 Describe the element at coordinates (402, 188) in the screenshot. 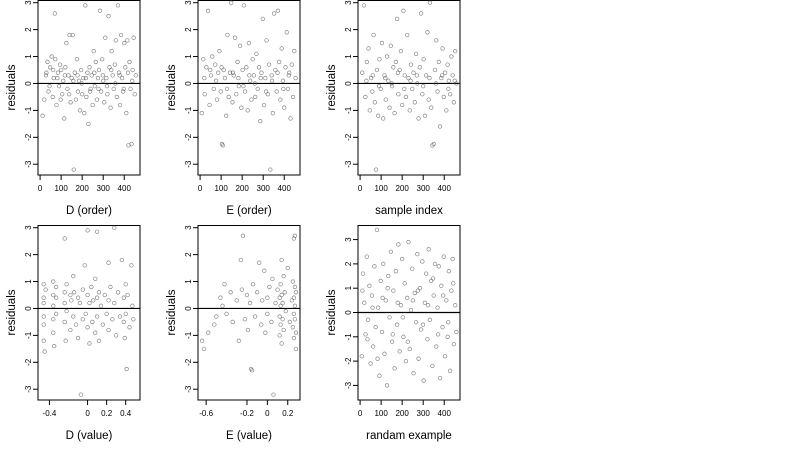

I see `x-tick-label: 200` at that location.